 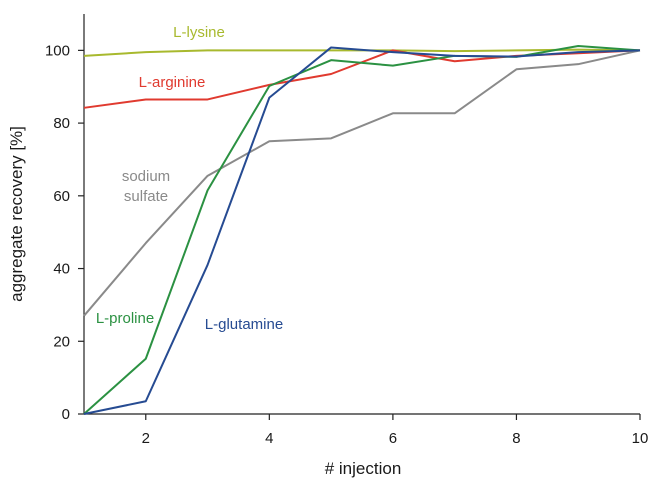 I want to click on y-tick-label: 100, so click(x=57, y=50).